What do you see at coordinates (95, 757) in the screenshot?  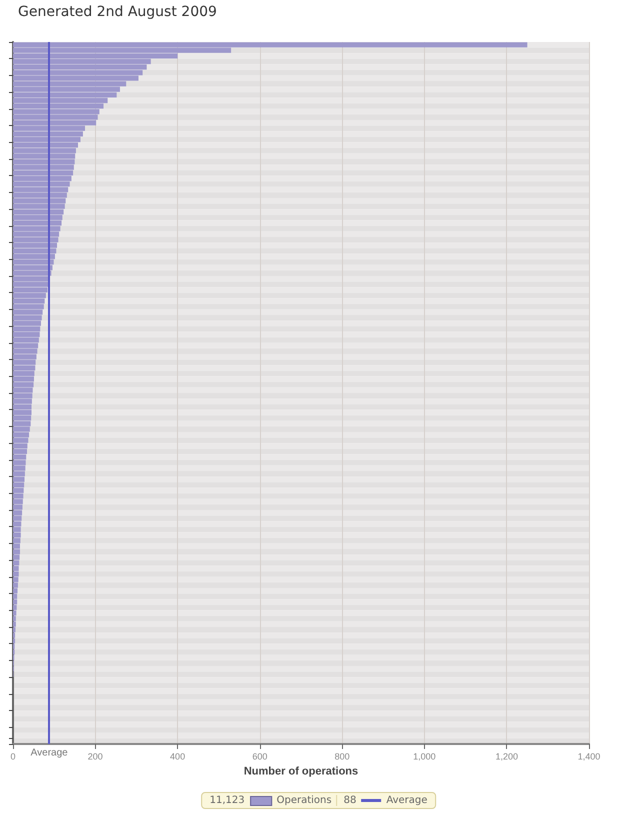 I see `x-tick-label: 200` at bounding box center [95, 757].